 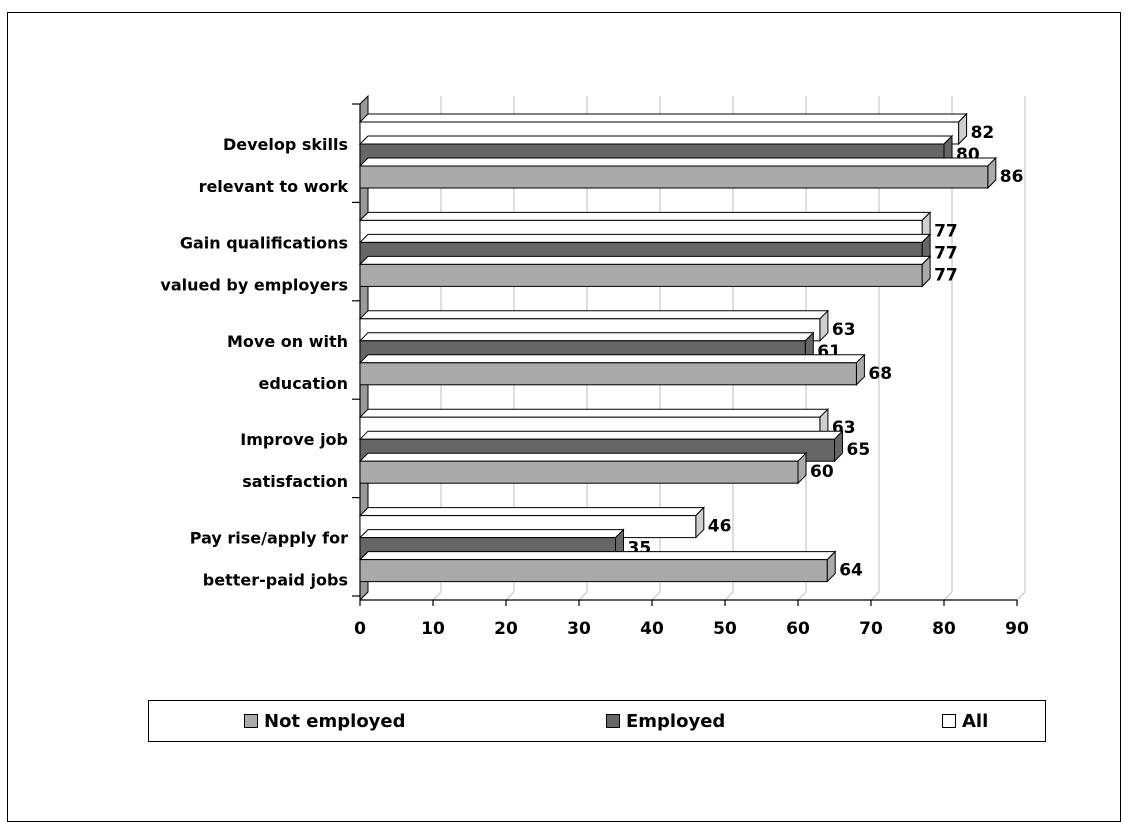 I want to click on category-label: Improve job, so click(x=294, y=439).